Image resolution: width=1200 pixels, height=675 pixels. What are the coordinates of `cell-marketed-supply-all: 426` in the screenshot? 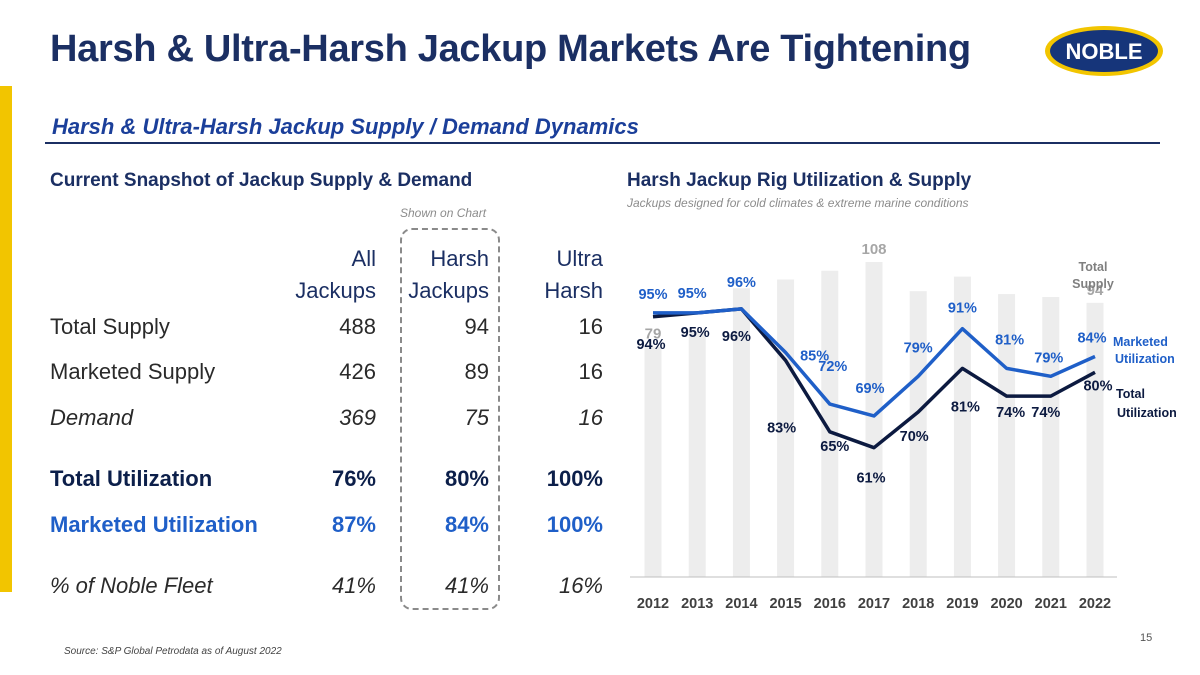 It's located at (357, 371).